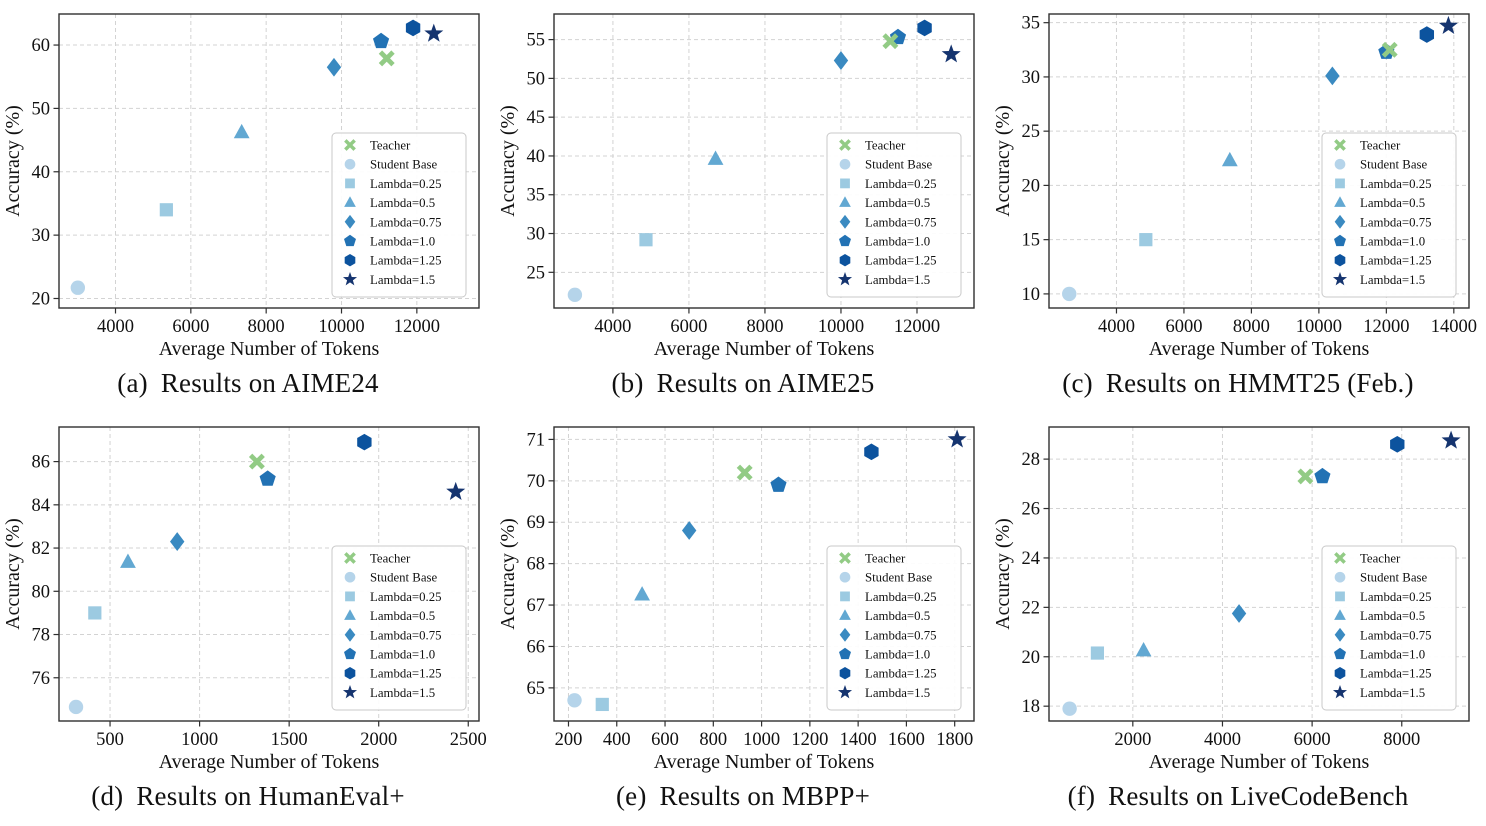 This screenshot has width=1486, height=826. Describe the element at coordinates (1221, 740) in the screenshot. I see `x-tick-label: 4000` at that location.